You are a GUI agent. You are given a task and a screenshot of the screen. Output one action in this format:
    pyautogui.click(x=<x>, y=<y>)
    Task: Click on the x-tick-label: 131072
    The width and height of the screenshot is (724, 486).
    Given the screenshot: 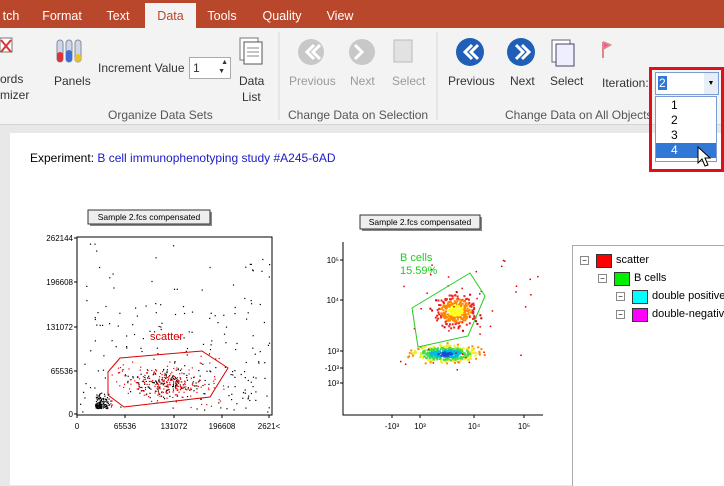 What is the action you would take?
    pyautogui.click(x=174, y=426)
    